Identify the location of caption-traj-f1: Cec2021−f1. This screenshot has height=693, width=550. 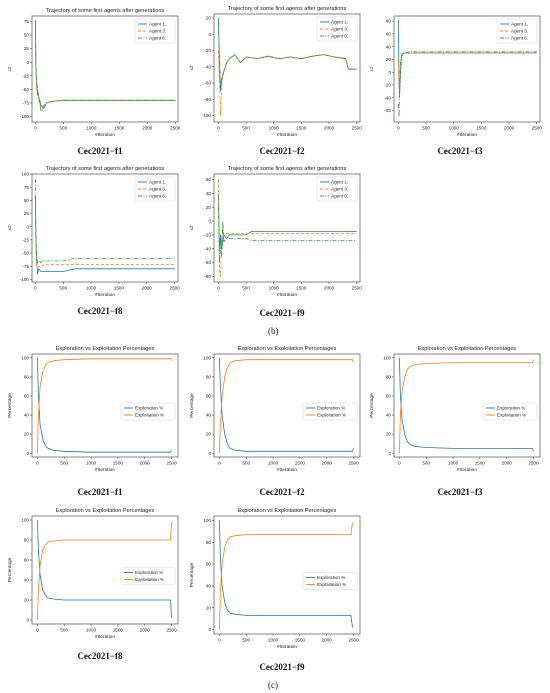
(100, 151).